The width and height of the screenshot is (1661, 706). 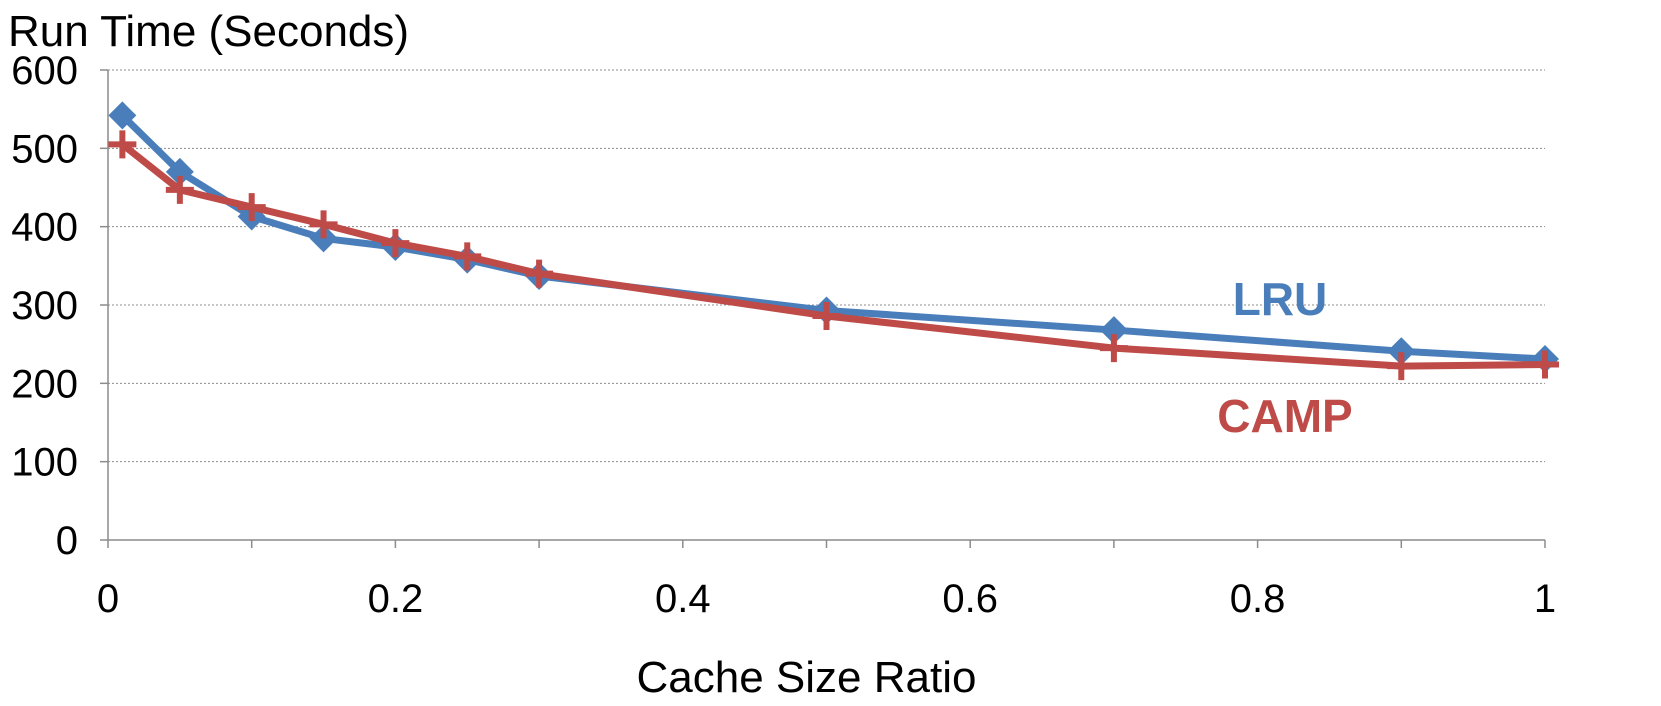 What do you see at coordinates (1258, 599) in the screenshot?
I see `x-tick-label: 0.8` at bounding box center [1258, 599].